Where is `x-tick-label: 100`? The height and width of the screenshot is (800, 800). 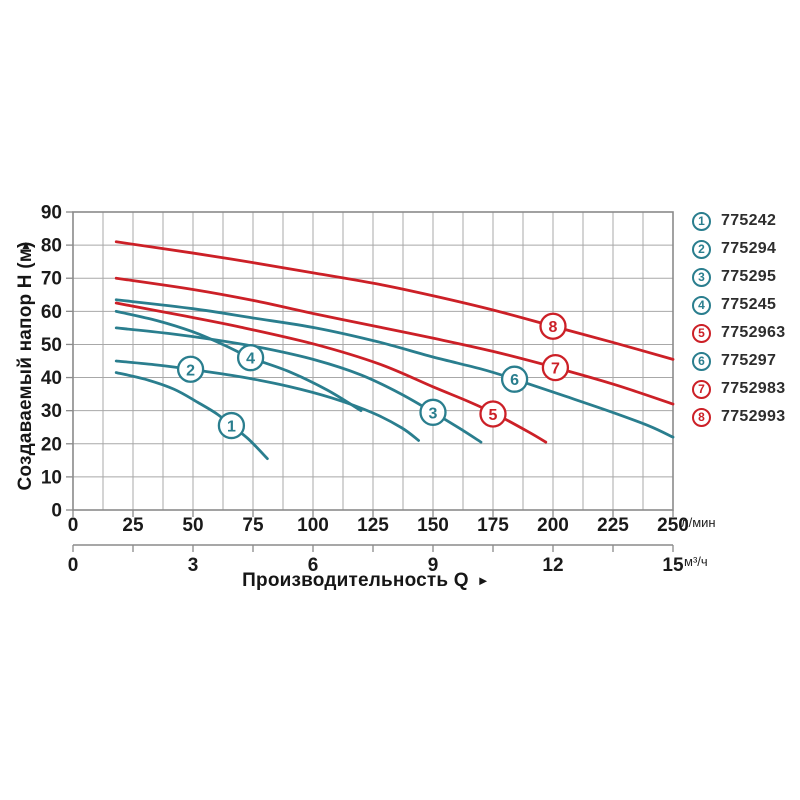
x-tick-label: 100 is located at coordinates (313, 525).